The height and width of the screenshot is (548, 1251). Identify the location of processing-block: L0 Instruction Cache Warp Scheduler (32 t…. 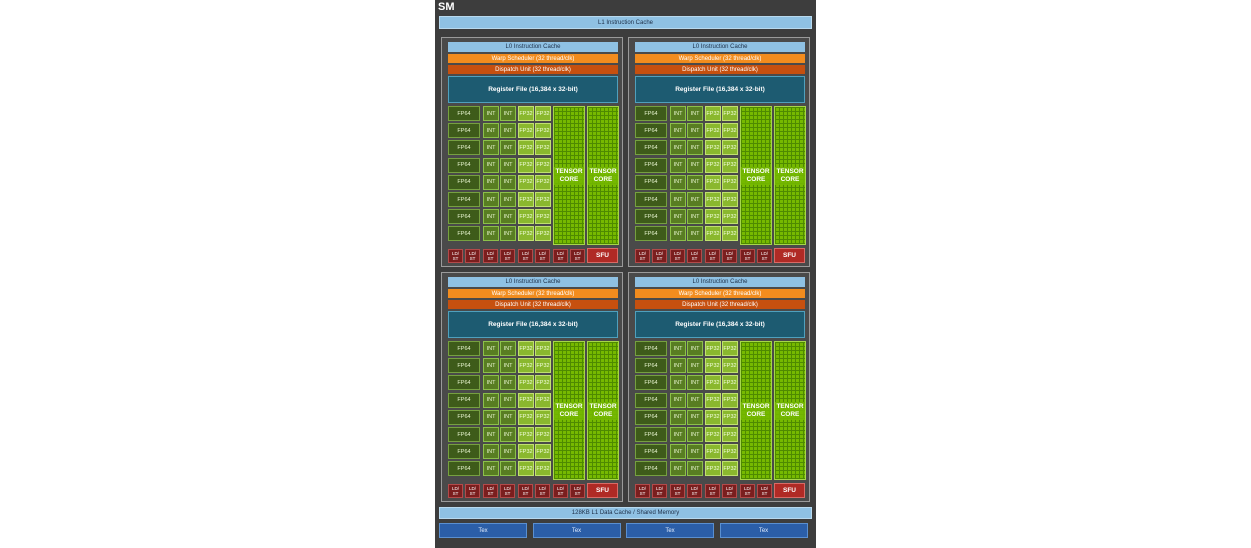
(532, 387).